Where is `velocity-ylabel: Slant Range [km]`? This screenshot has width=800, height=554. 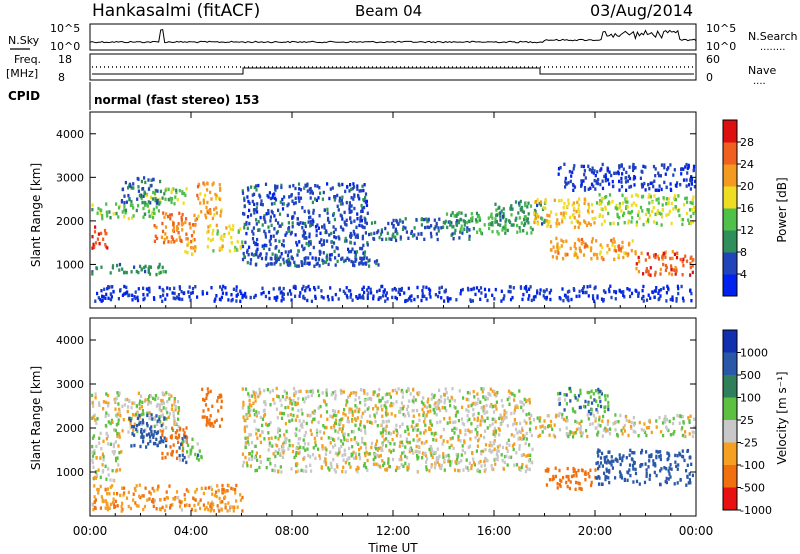
velocity-ylabel: Slant Range [km] is located at coordinates (36, 418).